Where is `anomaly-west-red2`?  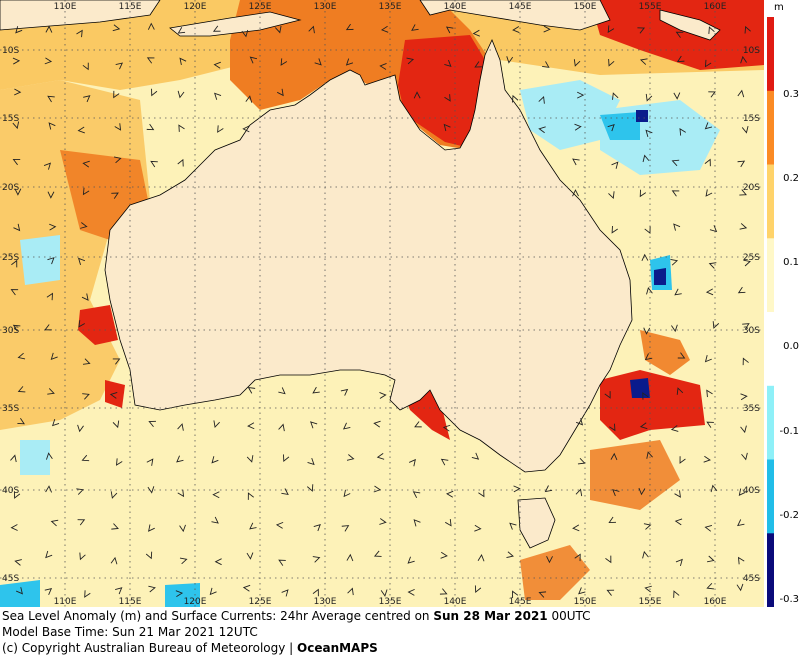 anomaly-west-red2 is located at coordinates (115, 394).